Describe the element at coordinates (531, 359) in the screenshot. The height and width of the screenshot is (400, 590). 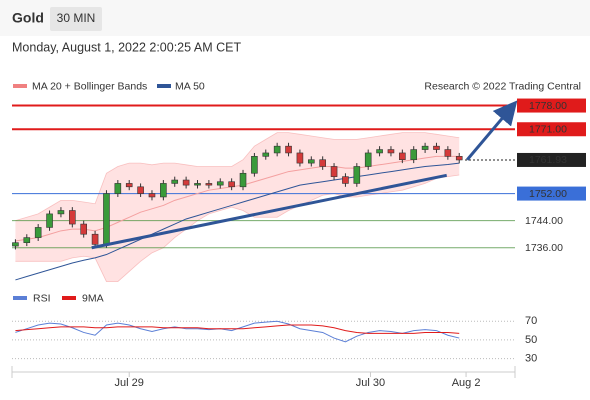
I see `y-tick-label: 30` at that location.